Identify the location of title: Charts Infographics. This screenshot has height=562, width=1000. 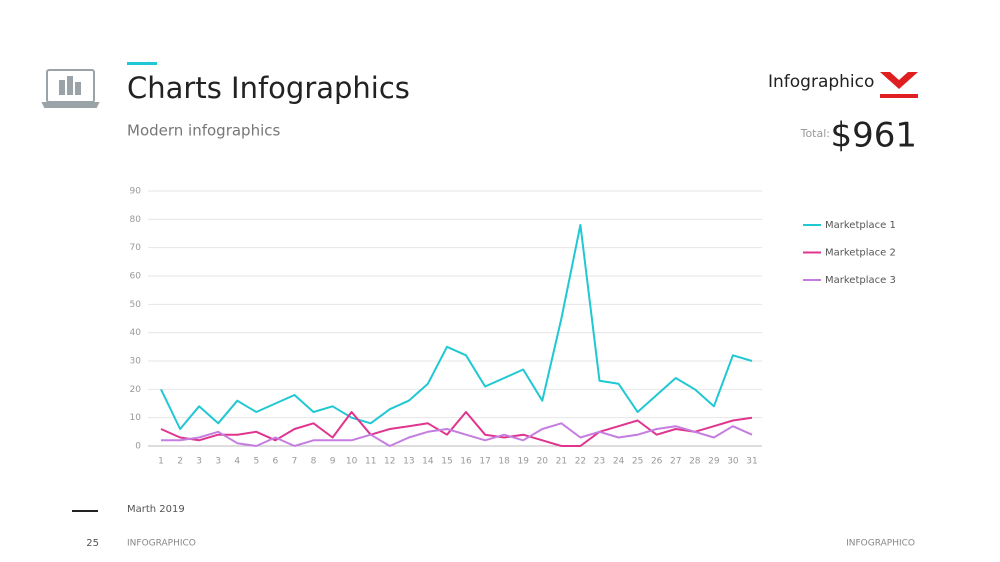
(268, 88).